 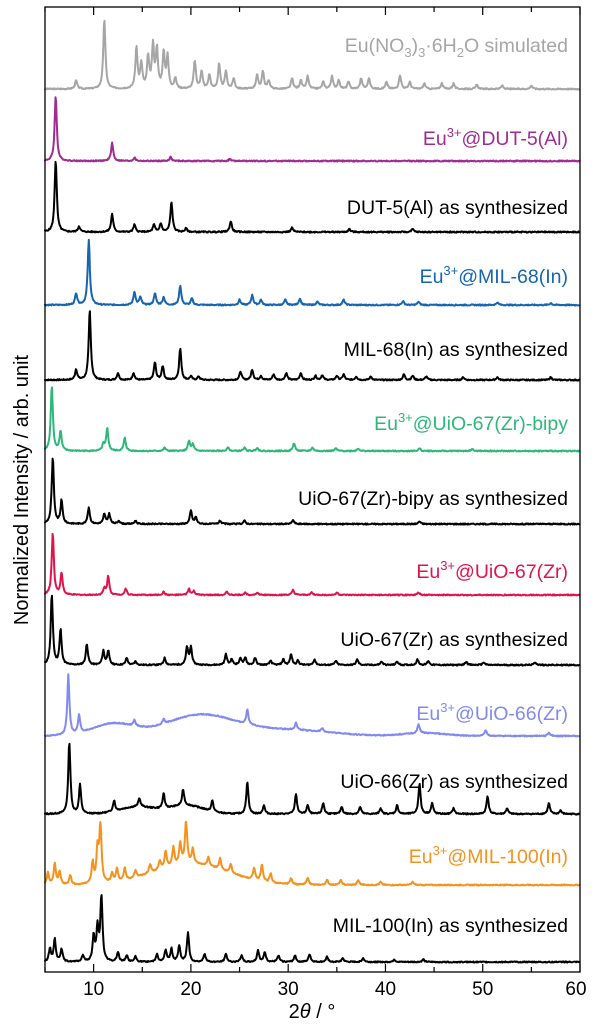 I want to click on series-label-1: Eu(NO3)3·6H2O simulated, so click(x=456, y=47).